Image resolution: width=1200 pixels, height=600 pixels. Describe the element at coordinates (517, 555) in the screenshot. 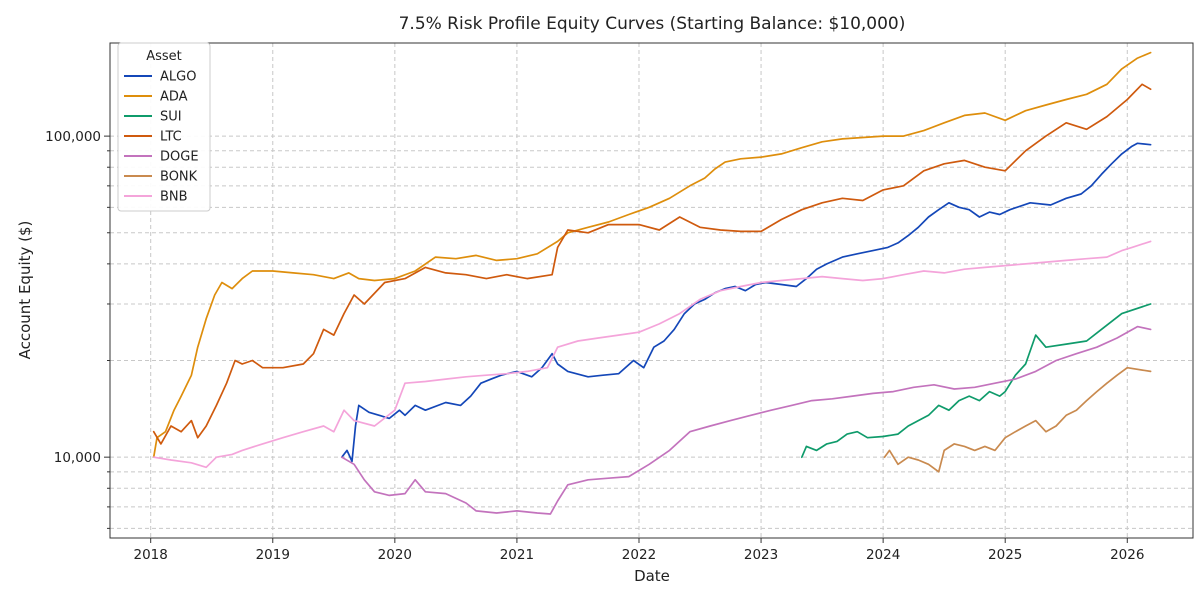

I see `x-tick-label: 2021` at that location.